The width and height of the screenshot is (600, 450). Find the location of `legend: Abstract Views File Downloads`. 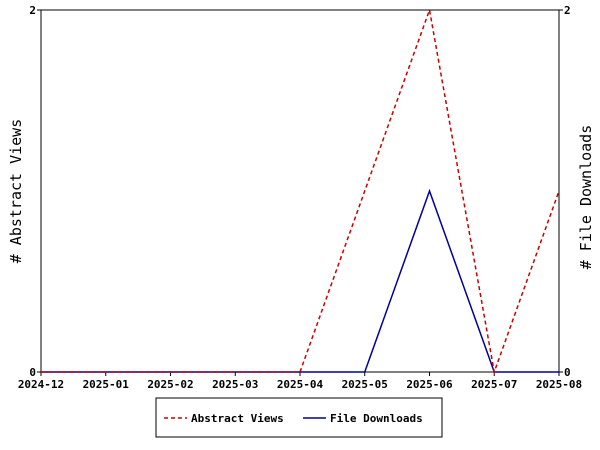

legend: Abstract Views File Downloads is located at coordinates (299, 417).